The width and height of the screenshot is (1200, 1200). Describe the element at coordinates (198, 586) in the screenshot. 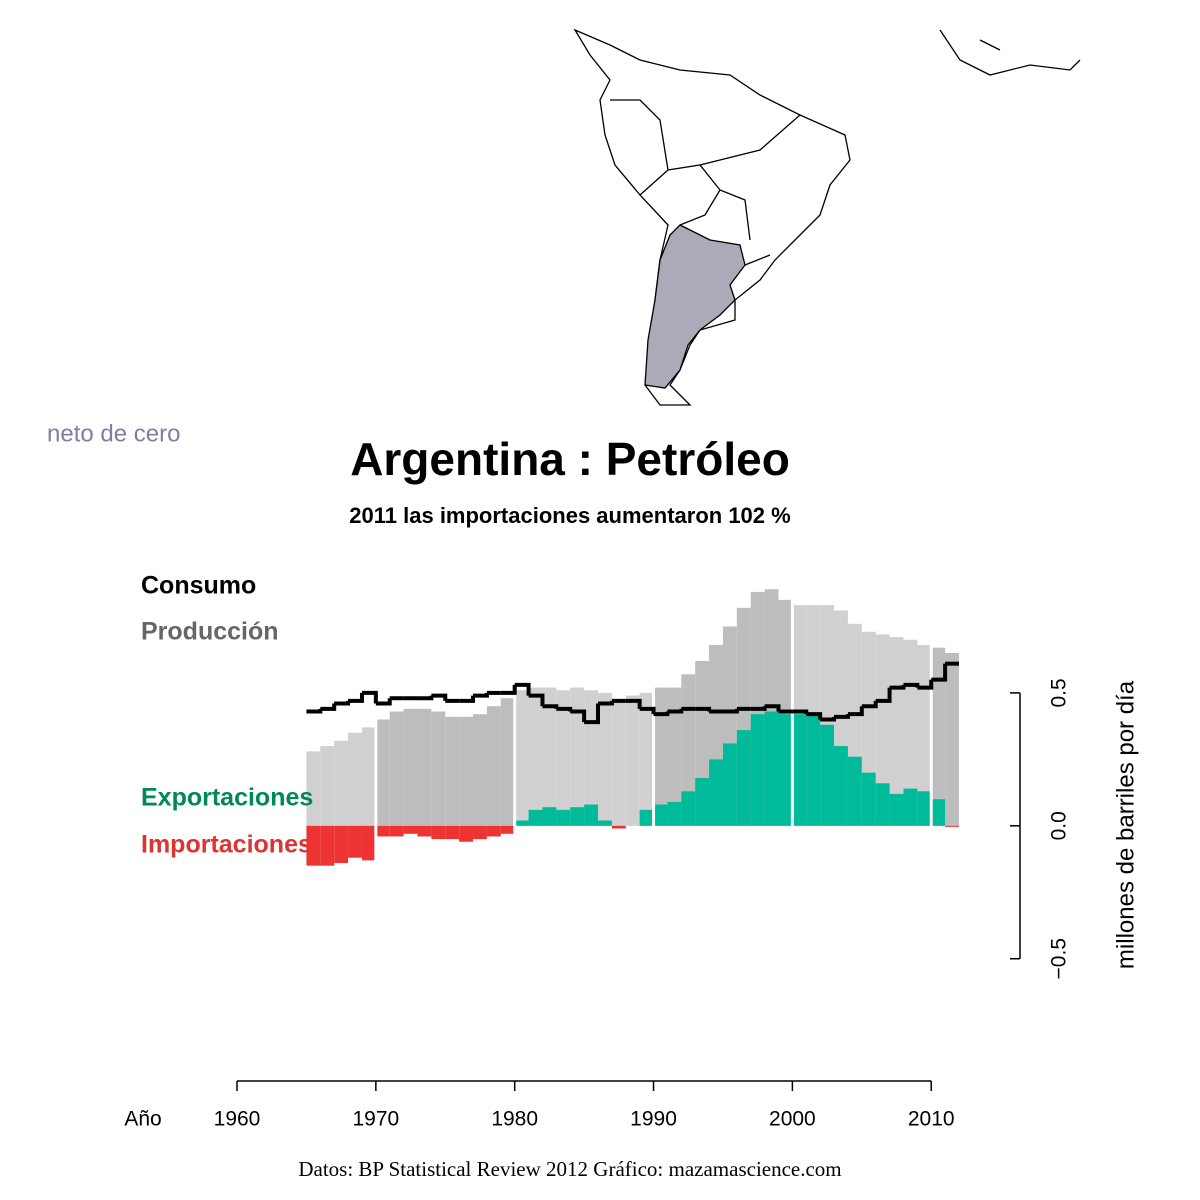

I see `legend-label: Consumo` at that location.